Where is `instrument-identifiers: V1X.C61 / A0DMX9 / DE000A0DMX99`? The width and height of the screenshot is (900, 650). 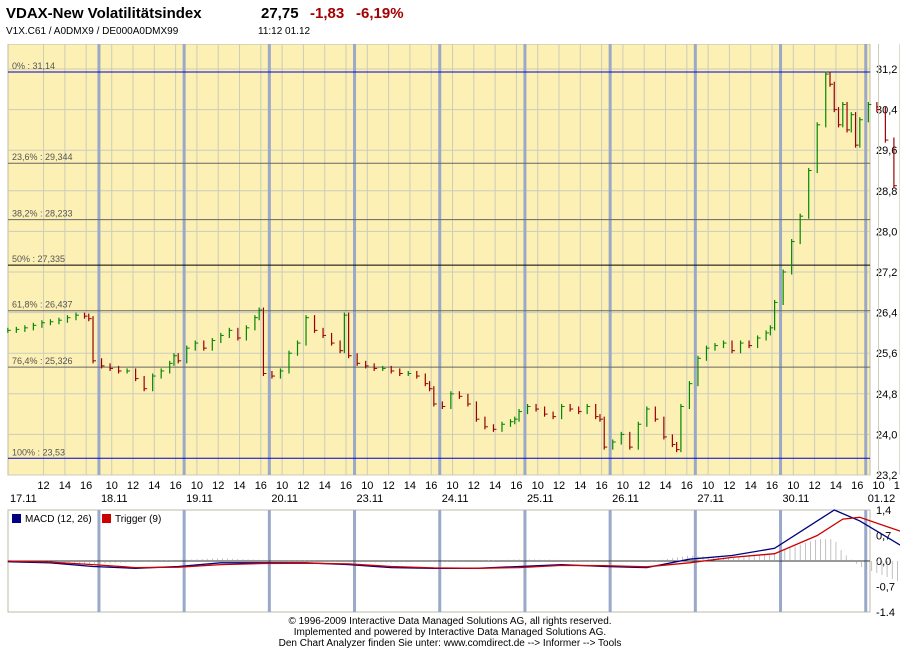 instrument-identifiers: V1X.C61 / A0DMX9 / DE000A0DMX99 is located at coordinates (92, 31).